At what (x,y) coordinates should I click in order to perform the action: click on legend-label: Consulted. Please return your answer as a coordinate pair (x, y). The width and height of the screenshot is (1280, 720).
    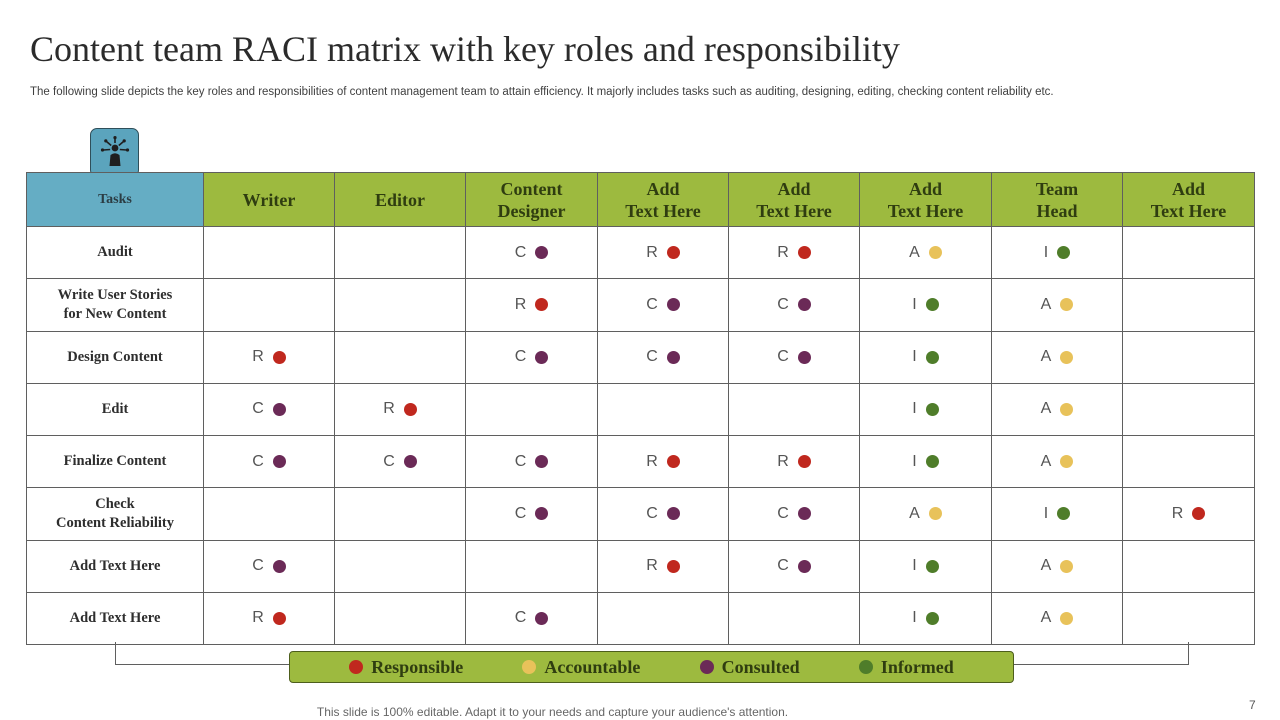
    Looking at the image, I should click on (760, 666).